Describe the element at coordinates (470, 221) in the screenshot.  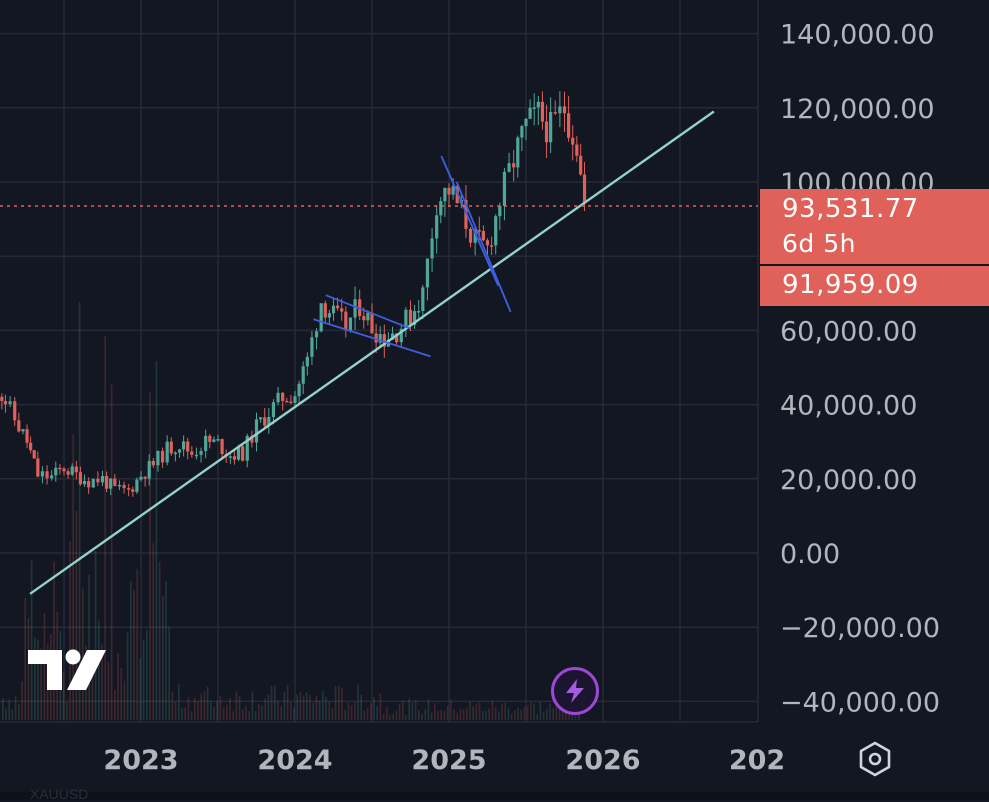
I see `trendline-channel-left` at that location.